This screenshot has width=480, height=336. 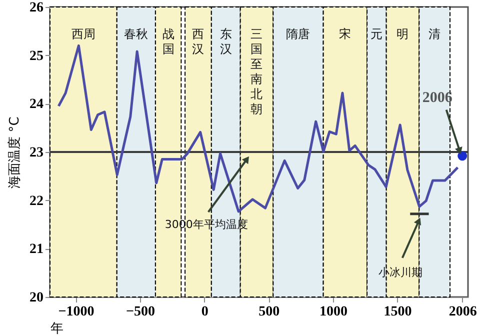 I want to click on band-label: 春秋, so click(x=136, y=34).